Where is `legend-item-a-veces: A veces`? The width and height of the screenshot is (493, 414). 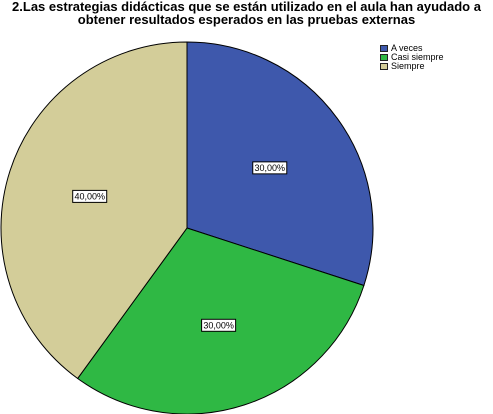 legend-item-a-veces: A veces is located at coordinates (412, 48).